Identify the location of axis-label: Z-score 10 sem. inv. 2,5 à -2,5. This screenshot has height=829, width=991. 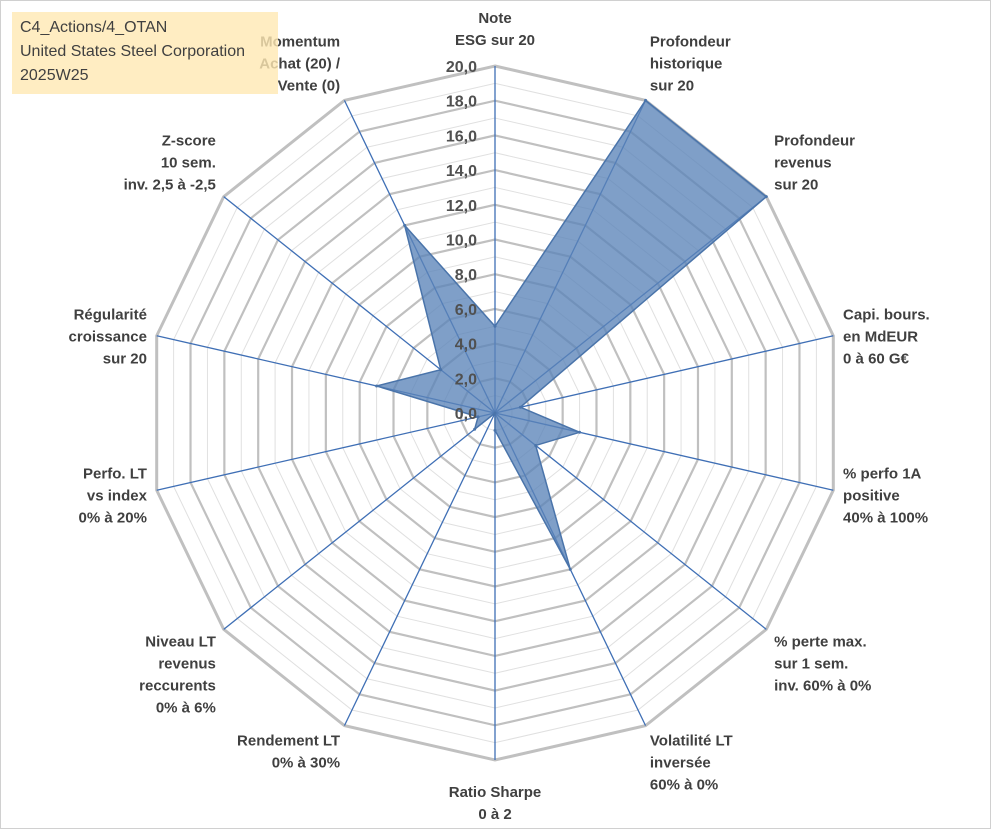
(170, 162).